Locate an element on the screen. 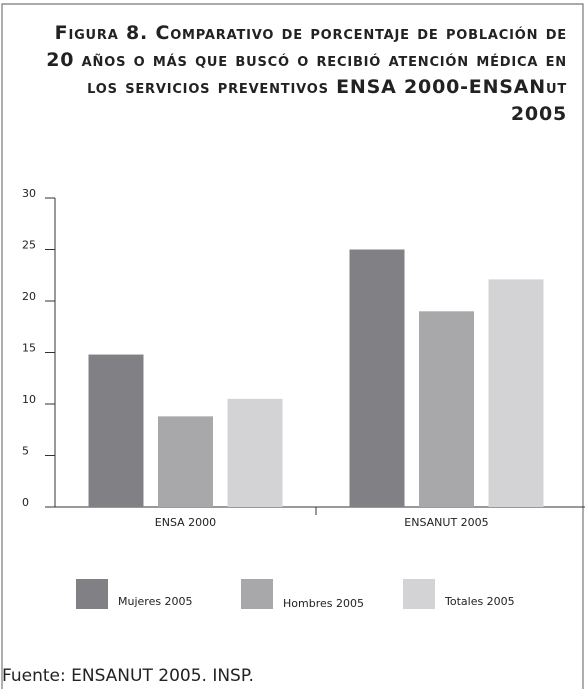 The height and width of the screenshot is (689, 586). y-tick-label: 20 is located at coordinates (29, 296).